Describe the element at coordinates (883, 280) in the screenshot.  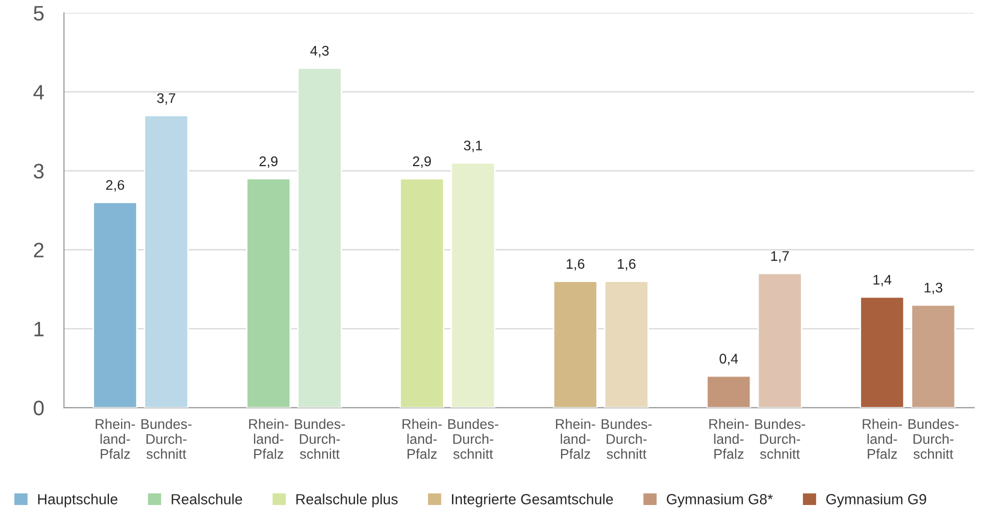
I see `data-label: 1,4` at that location.